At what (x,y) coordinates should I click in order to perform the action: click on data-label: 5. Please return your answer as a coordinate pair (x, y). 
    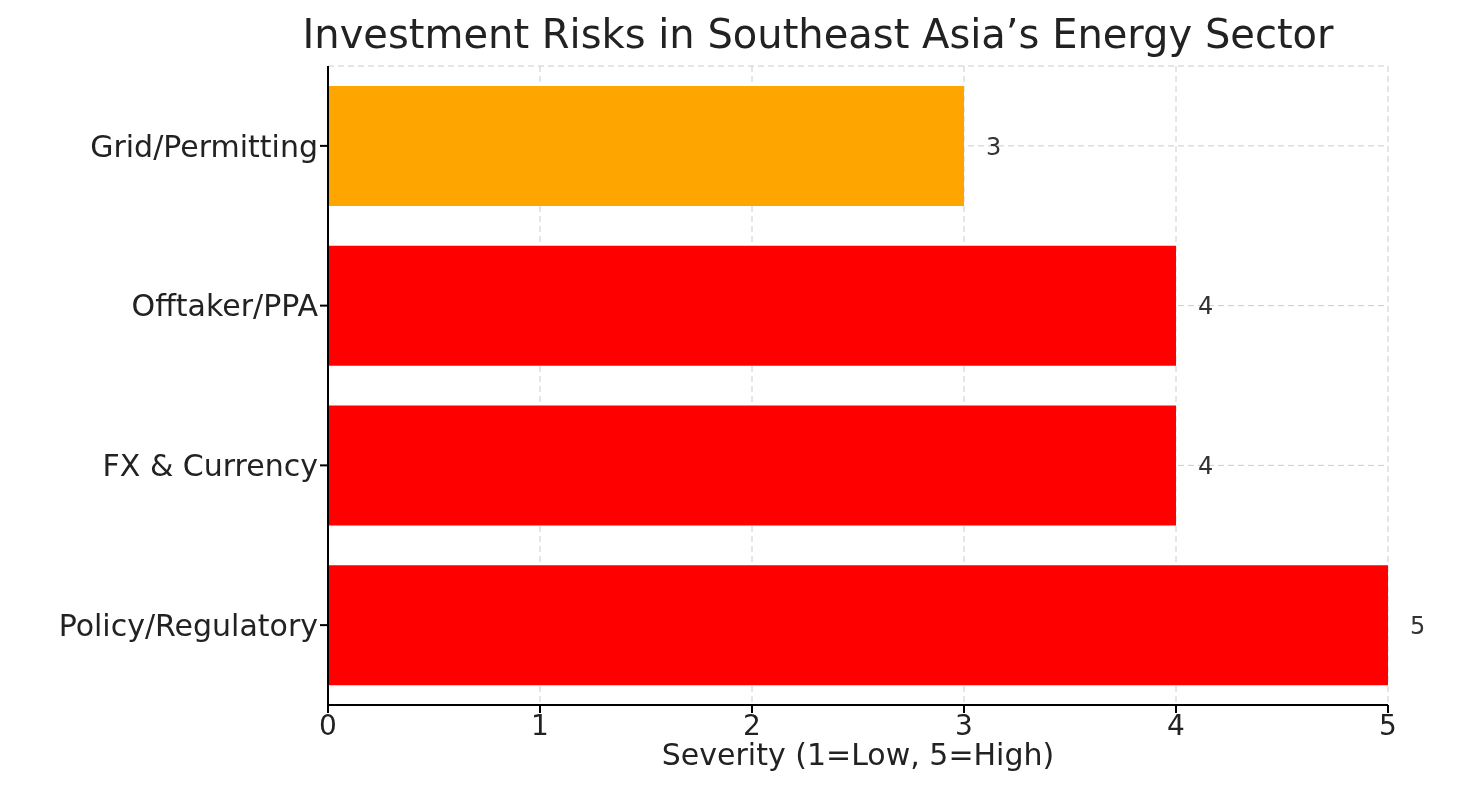
    Looking at the image, I should click on (1418, 625).